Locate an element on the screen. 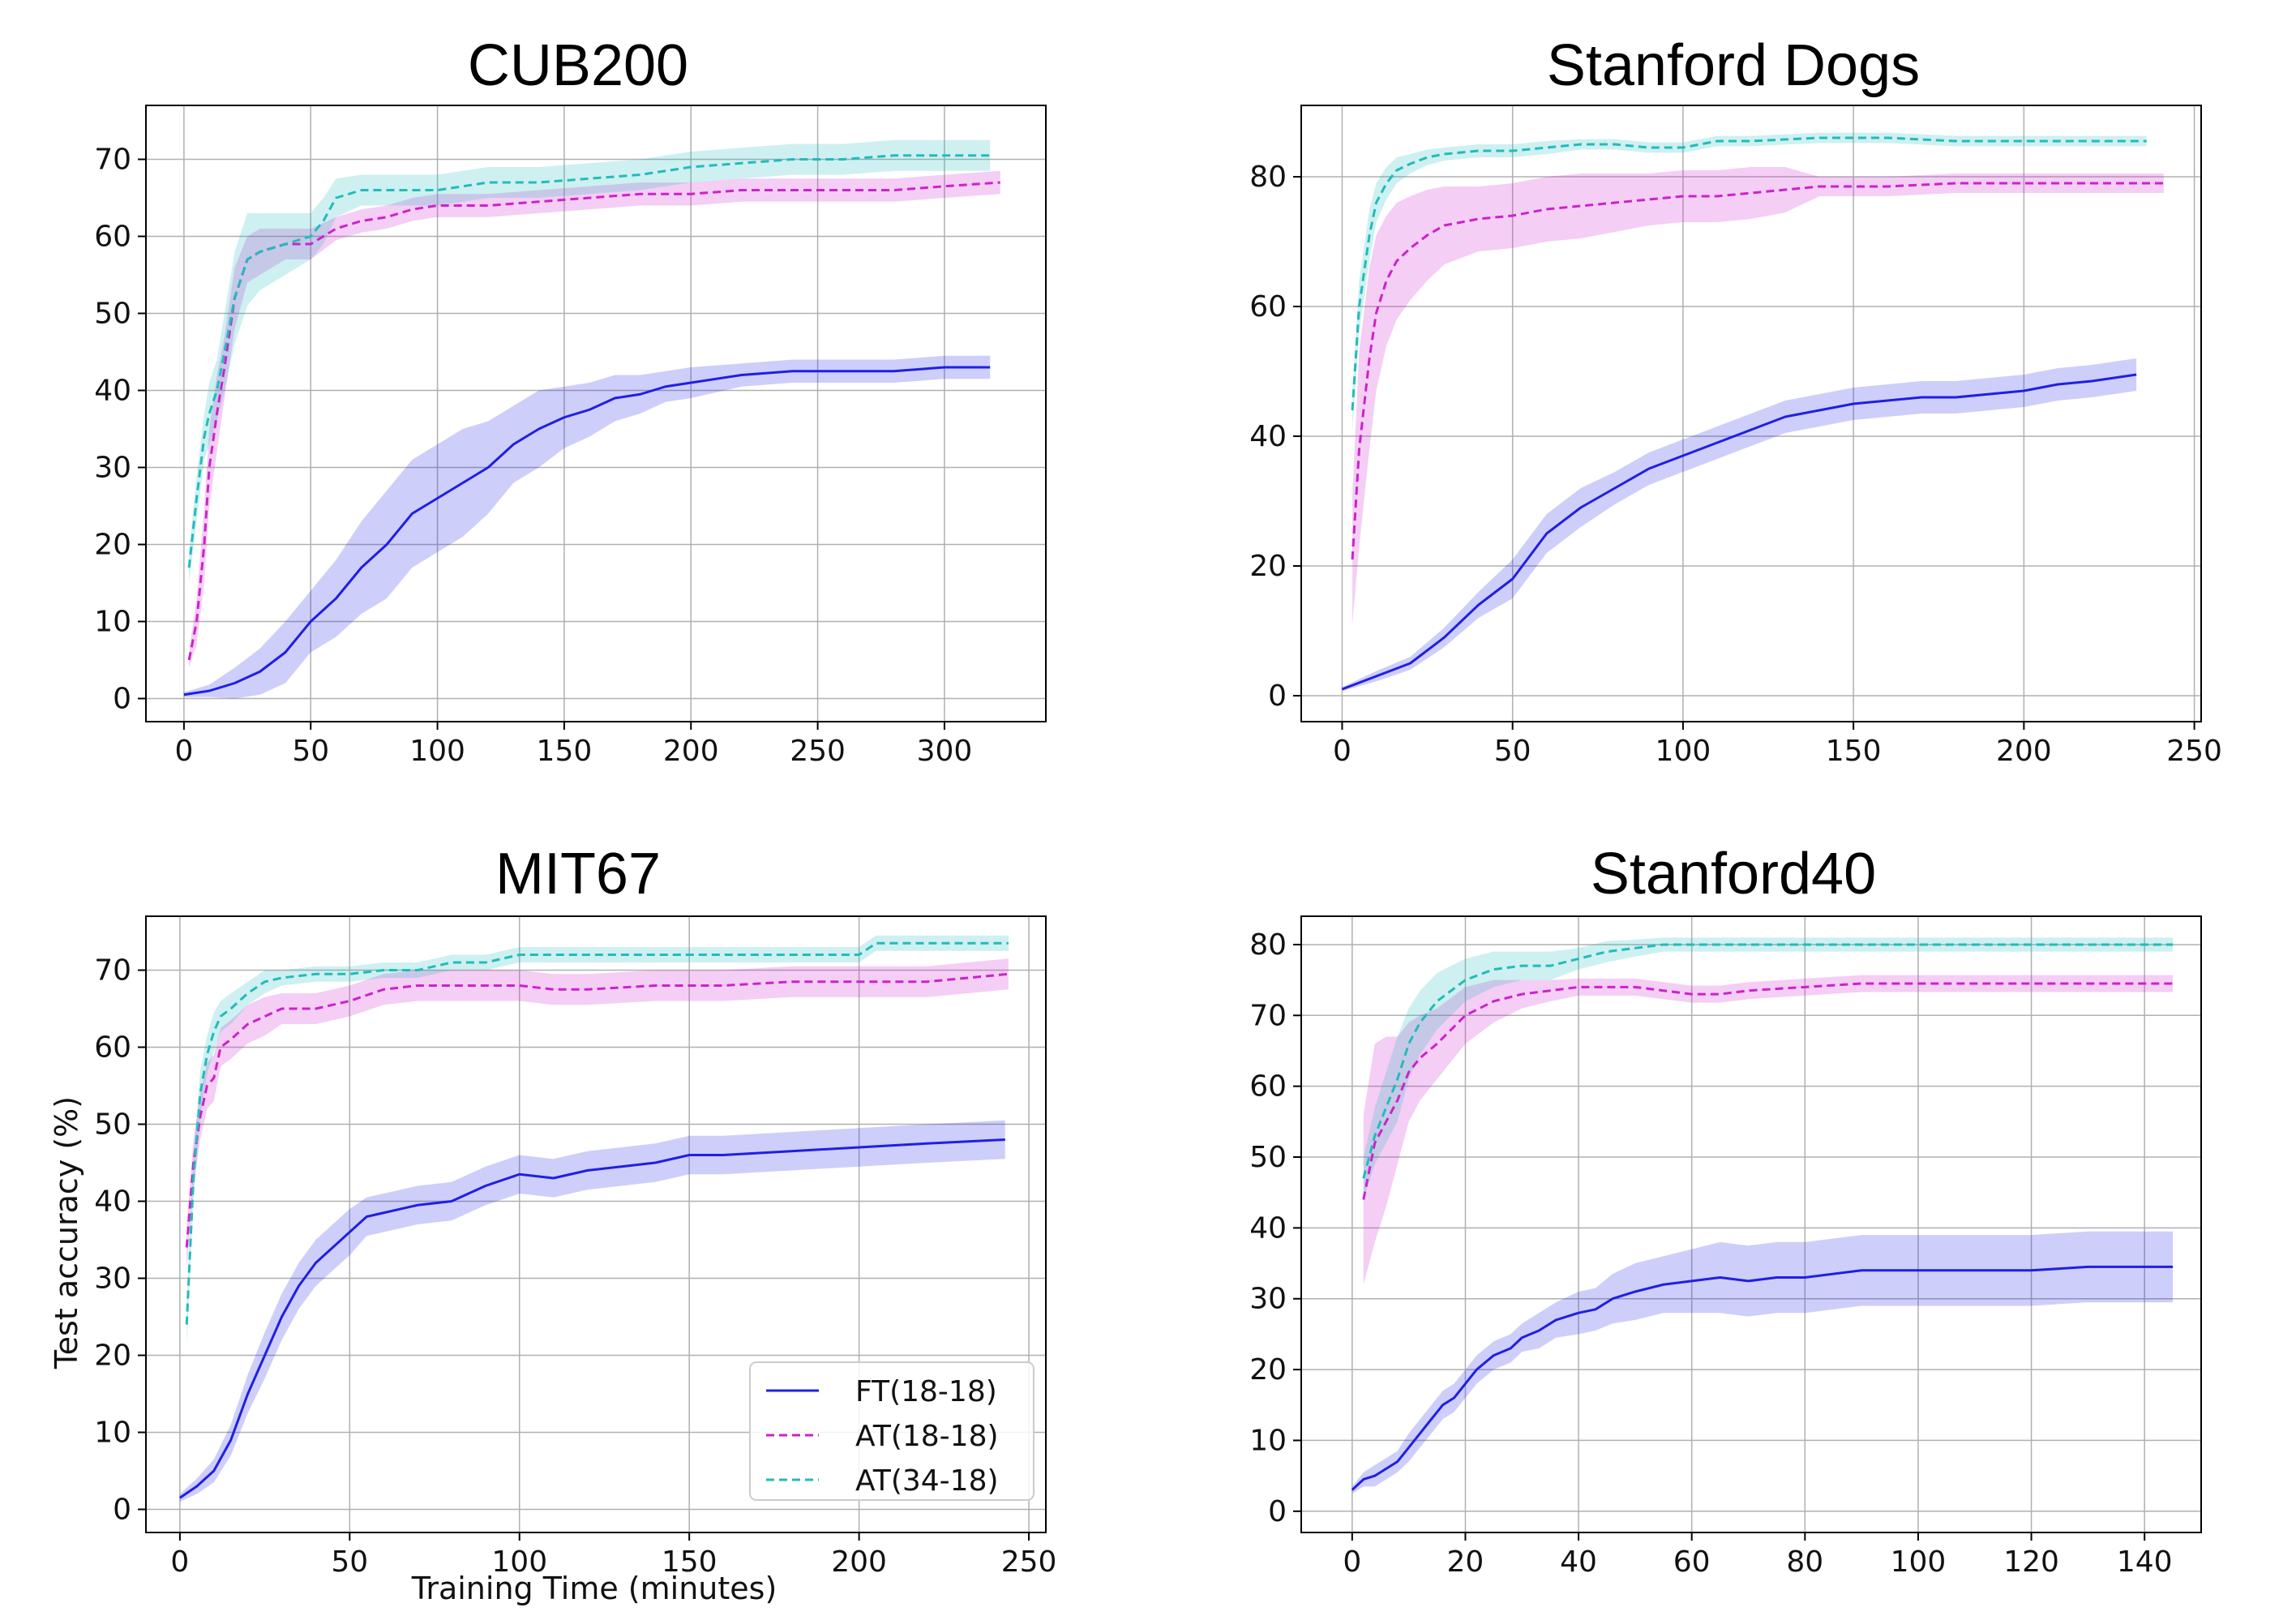 This screenshot has height=1616, width=2296. x-tick-label: 40 is located at coordinates (1579, 1562).